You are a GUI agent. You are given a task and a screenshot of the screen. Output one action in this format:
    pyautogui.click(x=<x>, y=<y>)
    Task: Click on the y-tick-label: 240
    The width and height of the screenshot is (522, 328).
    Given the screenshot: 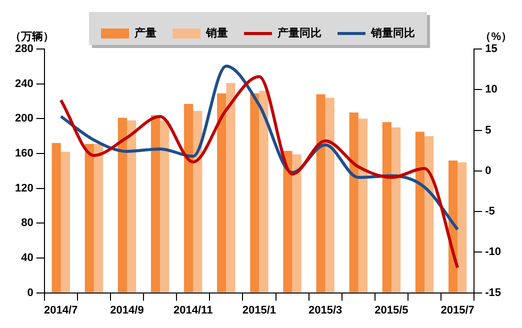 What is the action you would take?
    pyautogui.click(x=24, y=84)
    